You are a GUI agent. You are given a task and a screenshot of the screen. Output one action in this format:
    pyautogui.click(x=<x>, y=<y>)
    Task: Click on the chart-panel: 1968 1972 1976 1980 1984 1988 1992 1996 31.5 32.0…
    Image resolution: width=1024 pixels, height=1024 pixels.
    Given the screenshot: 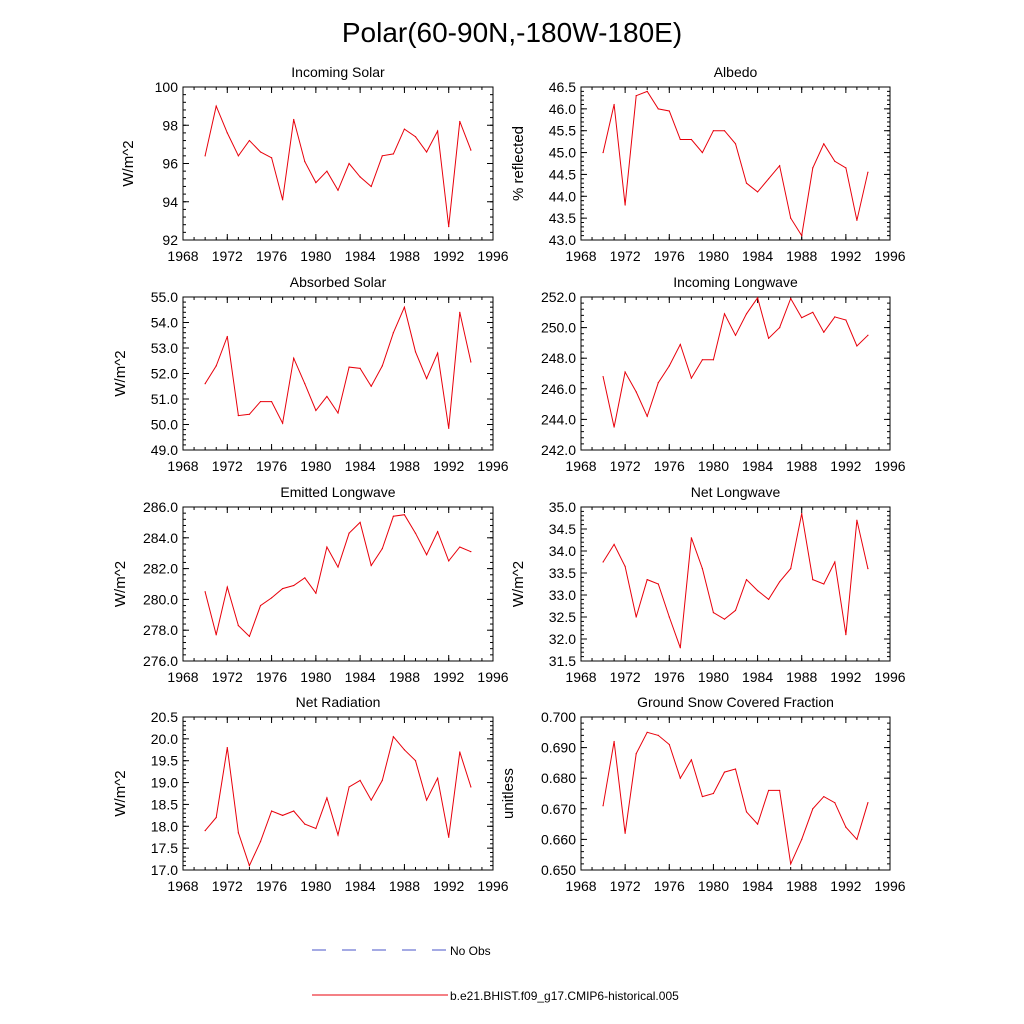 What is the action you would take?
    pyautogui.click(x=708, y=584)
    